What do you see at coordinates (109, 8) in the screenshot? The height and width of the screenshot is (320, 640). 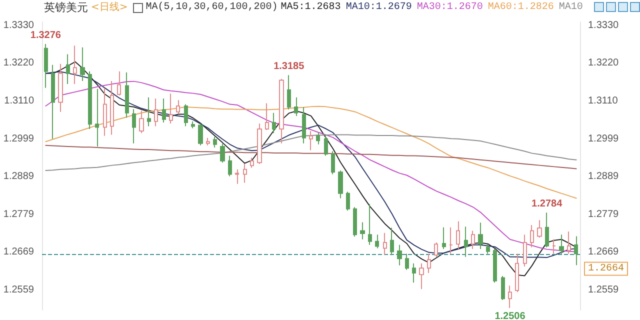 I see `chart-subtitle: <日线>` at bounding box center [109, 8].